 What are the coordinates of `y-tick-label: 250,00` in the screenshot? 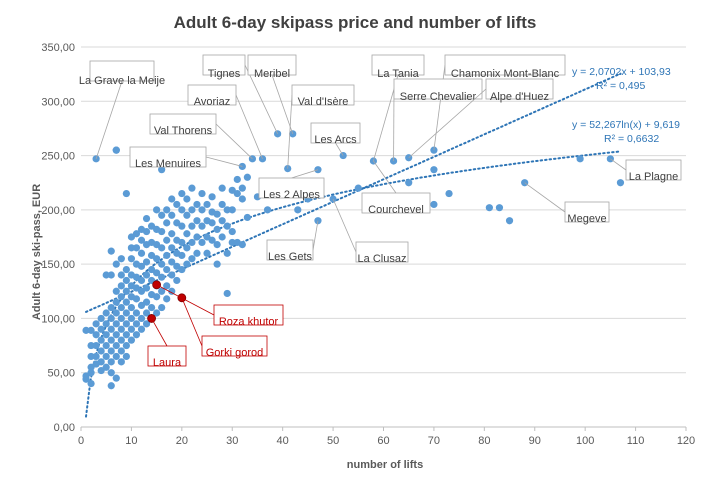 It's located at (58, 157).